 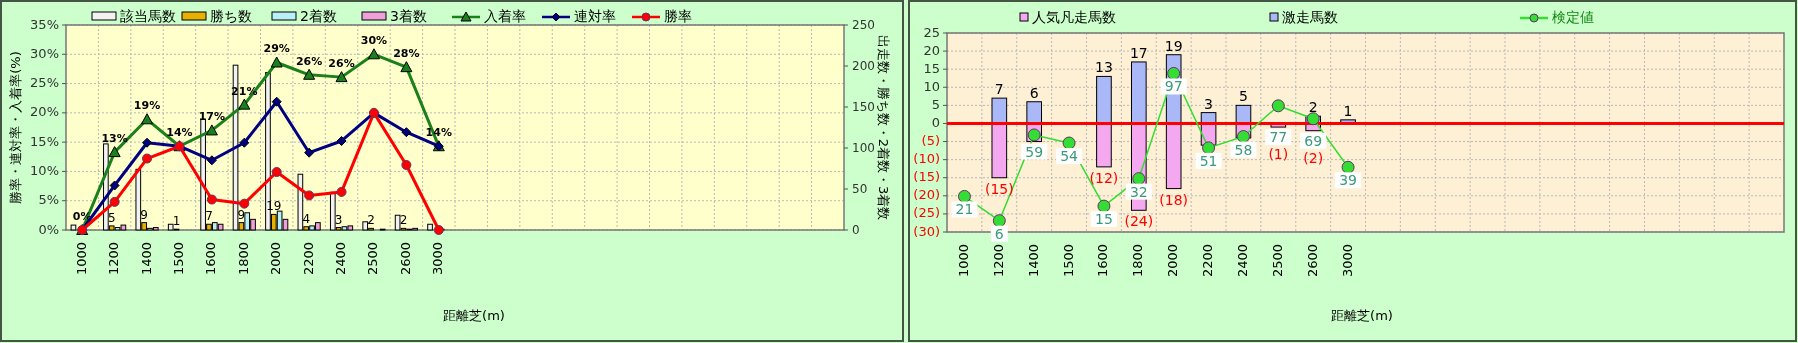 I want to click on legend-label: 連対率, so click(x=595, y=16).